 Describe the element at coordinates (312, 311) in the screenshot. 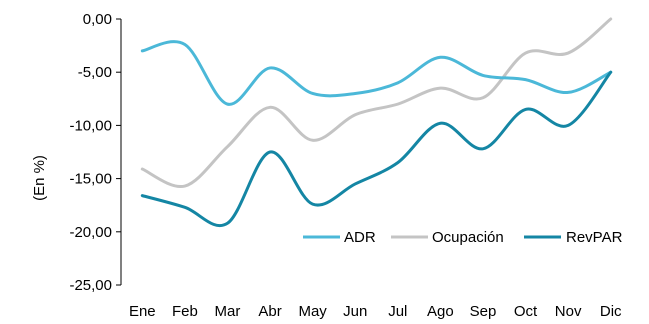

I see `x-tick-label: May` at that location.